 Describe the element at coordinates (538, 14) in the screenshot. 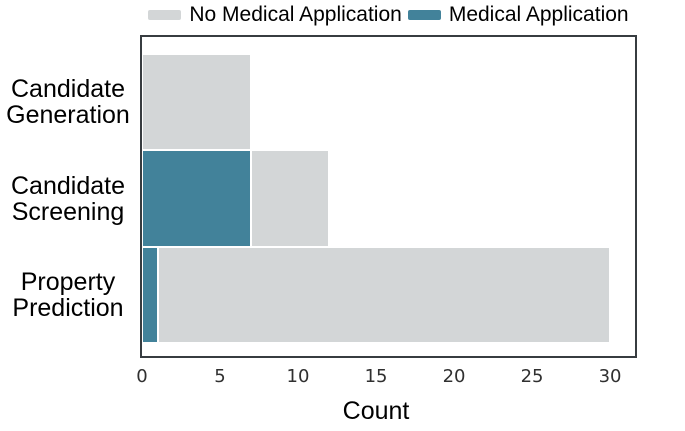

I see `legend-label-medical-application: Medical Application` at that location.